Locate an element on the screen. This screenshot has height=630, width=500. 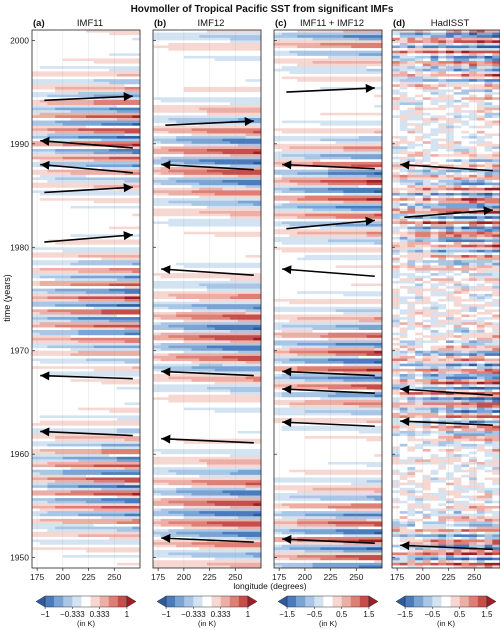
y-tick-label: 1950 is located at coordinates (19, 558).